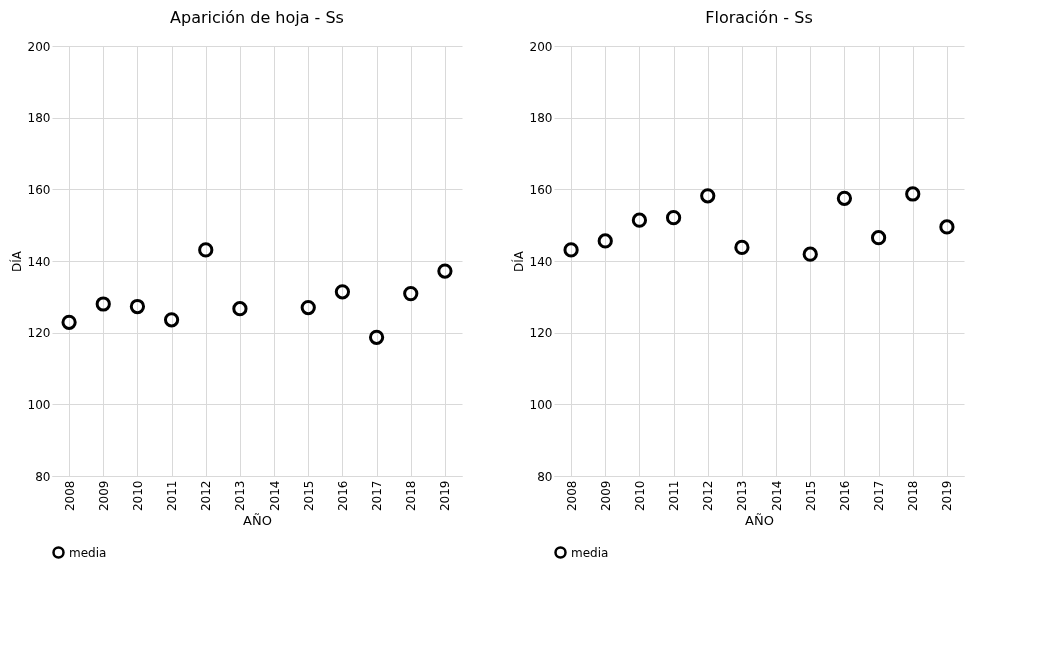  I want to click on chart-title: Aparición de hoja - Ss, so click(257, 17).